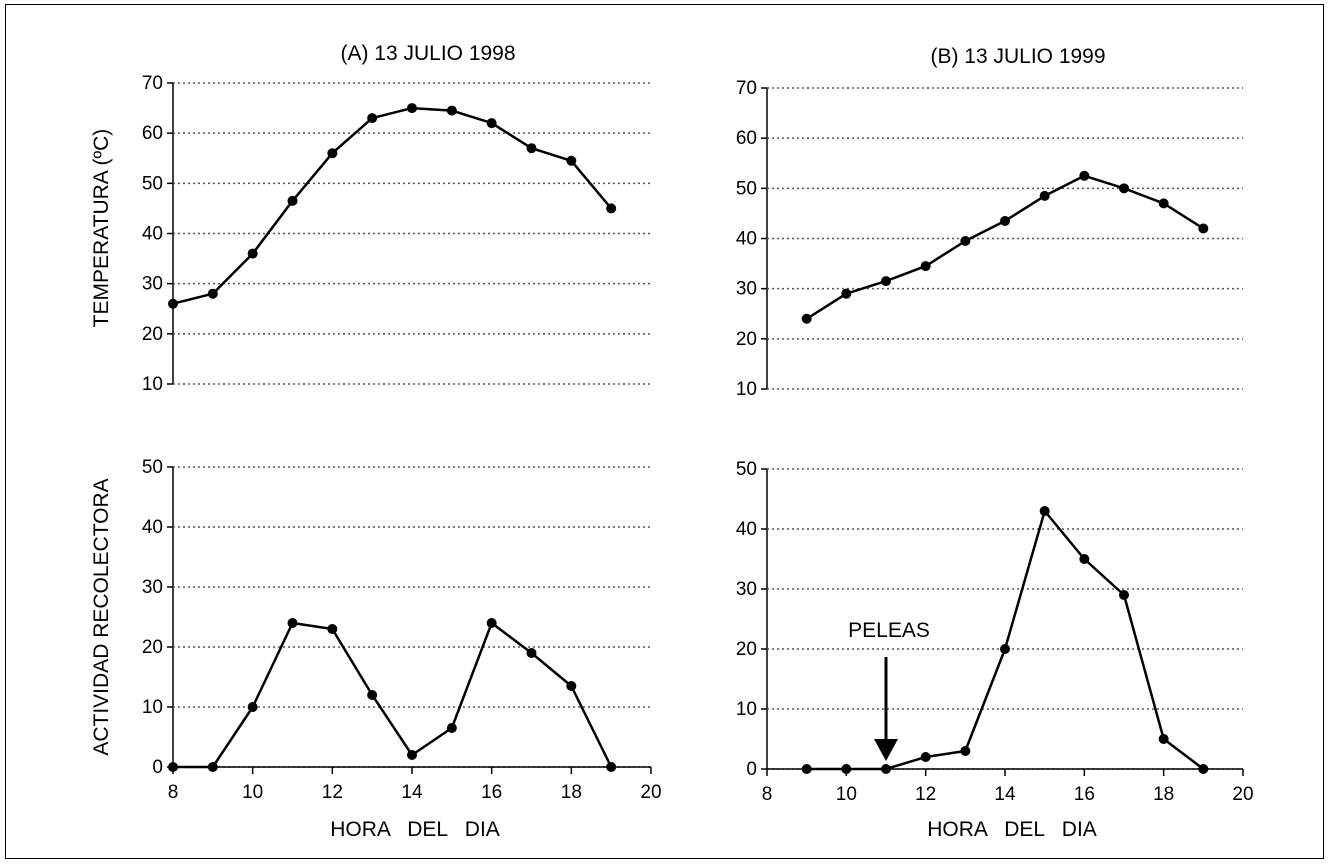  Describe the element at coordinates (767, 794) in the screenshot. I see `x-tick-label: 8` at that location.